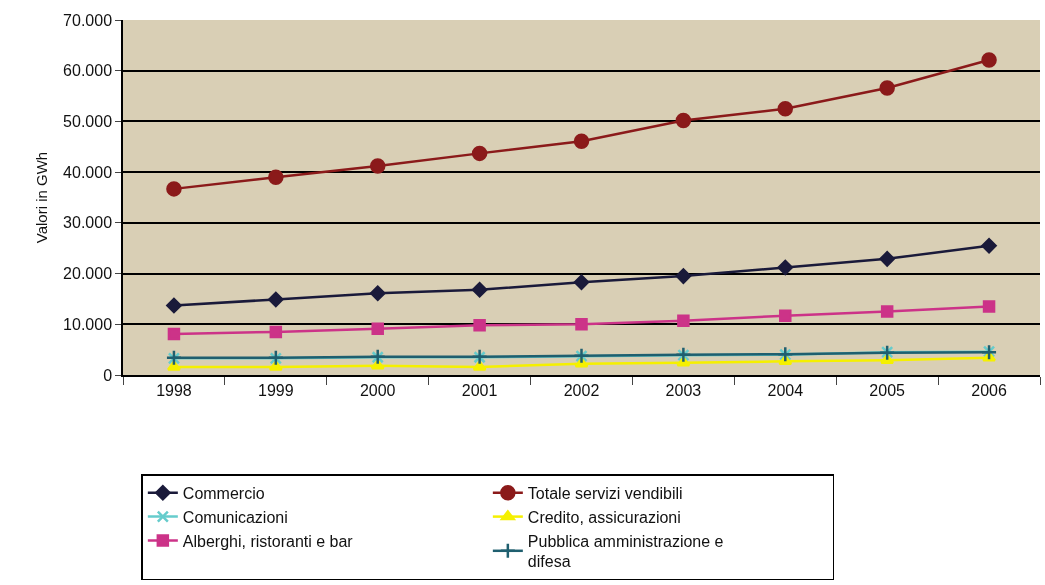  I want to click on y-tick-label: 60.000, so click(88, 71).